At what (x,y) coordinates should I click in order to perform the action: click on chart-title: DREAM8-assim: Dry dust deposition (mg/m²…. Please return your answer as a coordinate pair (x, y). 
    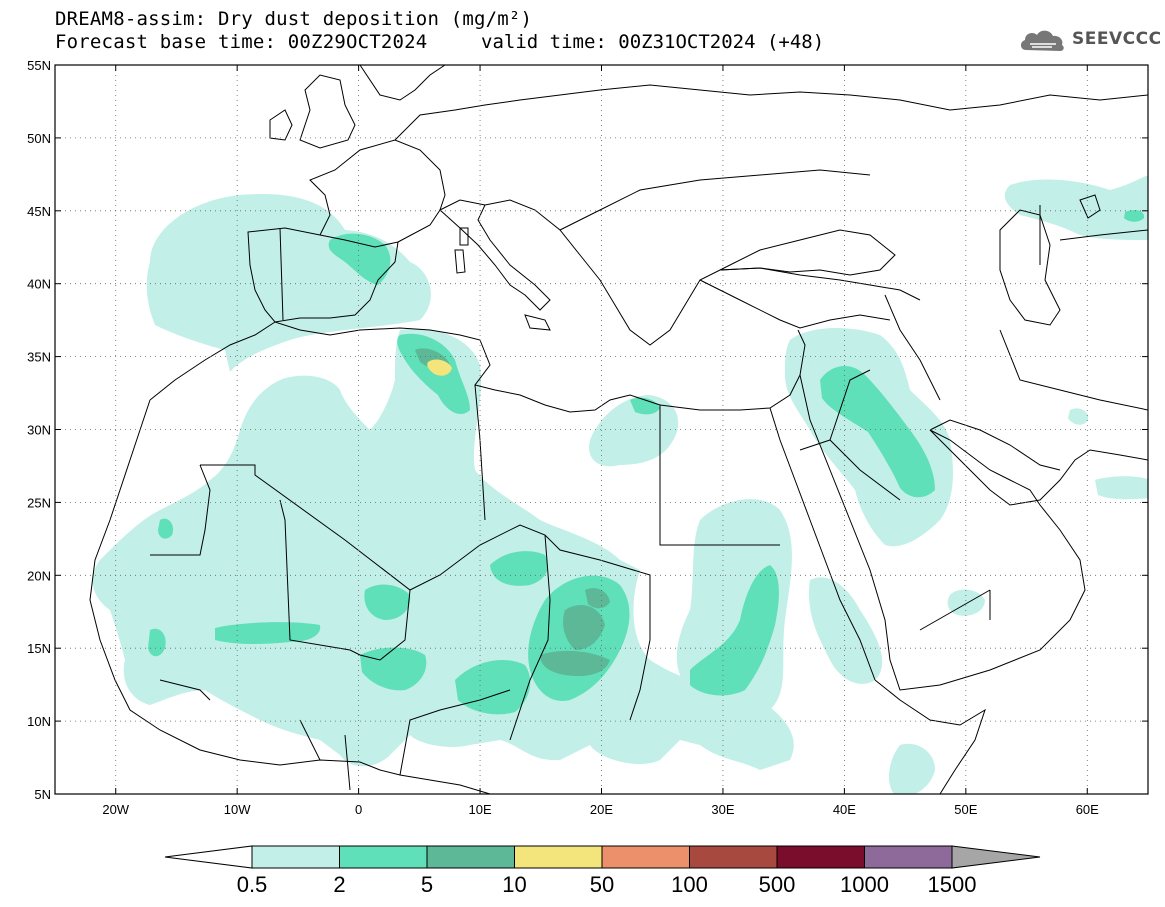
    Looking at the image, I should click on (294, 19).